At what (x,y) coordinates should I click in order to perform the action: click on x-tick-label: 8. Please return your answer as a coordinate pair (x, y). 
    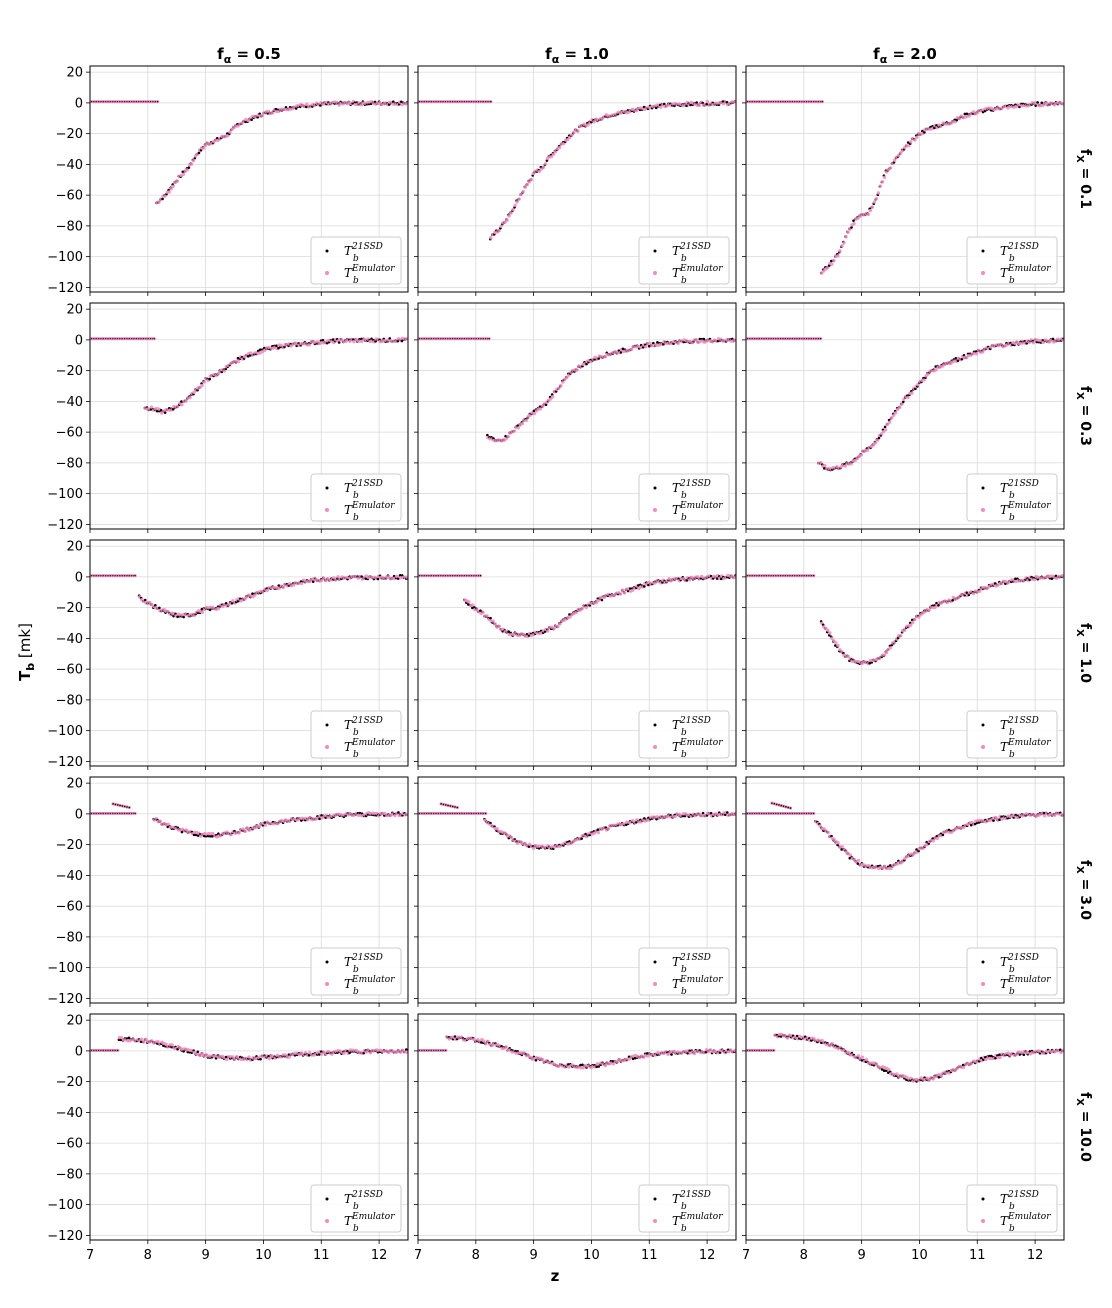
    Looking at the image, I should click on (148, 1255).